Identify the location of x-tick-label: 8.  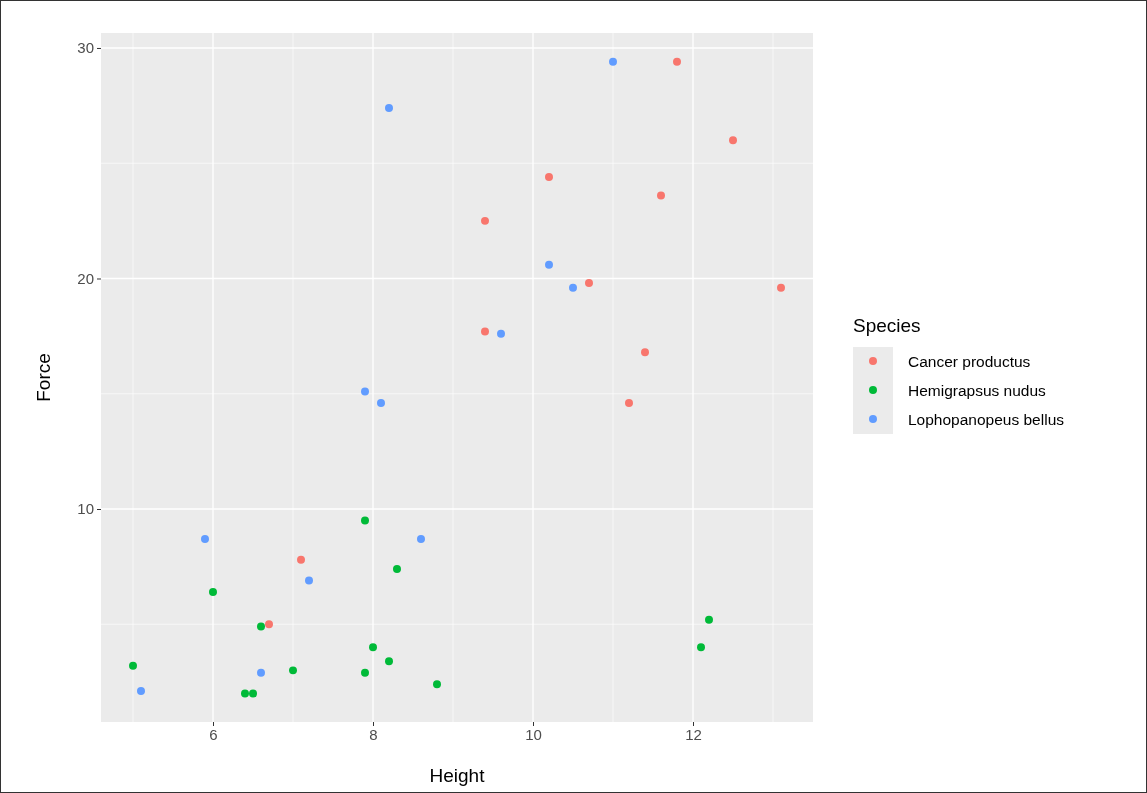
(373, 734).